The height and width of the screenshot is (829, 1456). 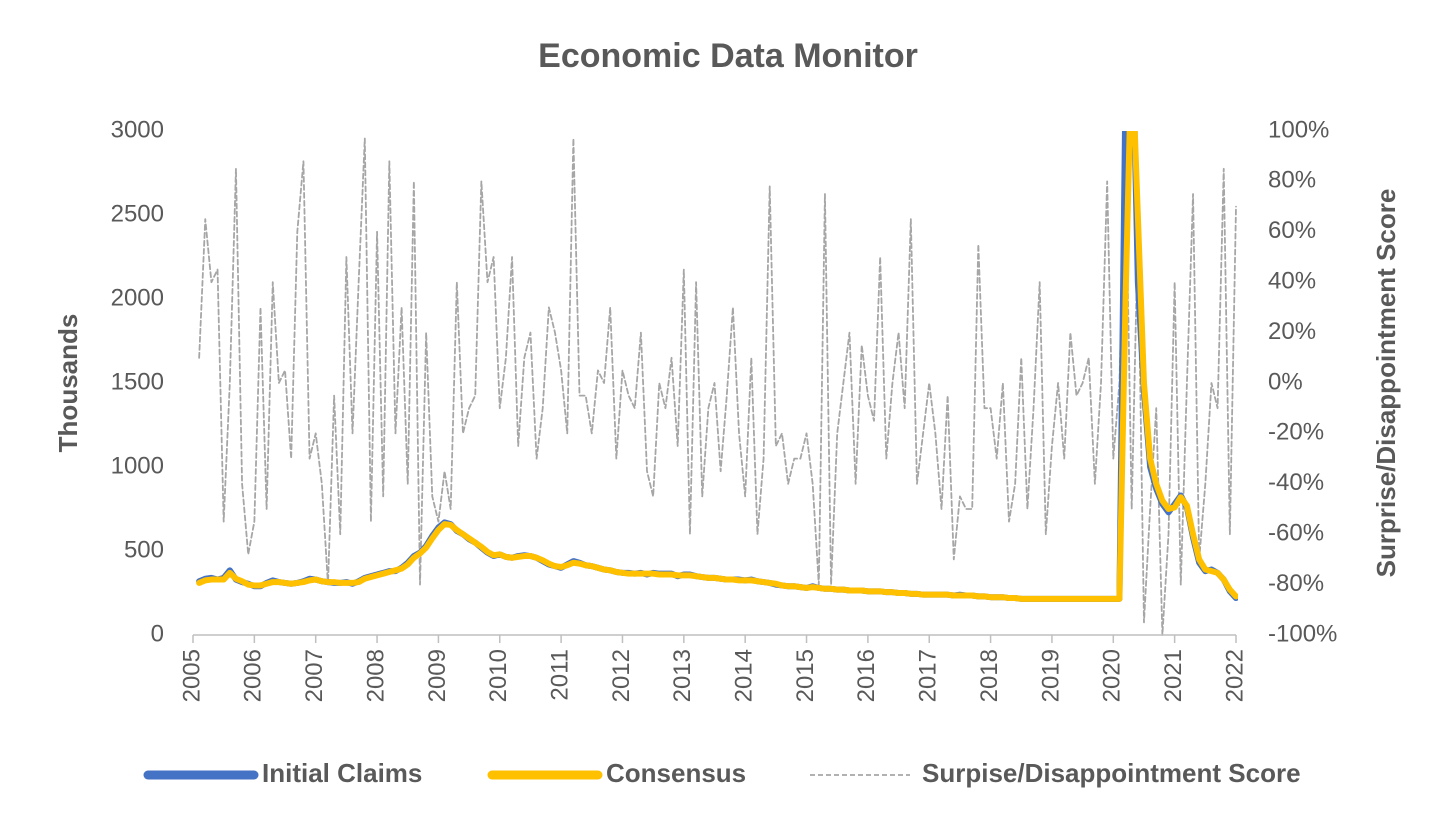 What do you see at coordinates (682, 675) in the screenshot?
I see `x-tick-label: 2013` at bounding box center [682, 675].